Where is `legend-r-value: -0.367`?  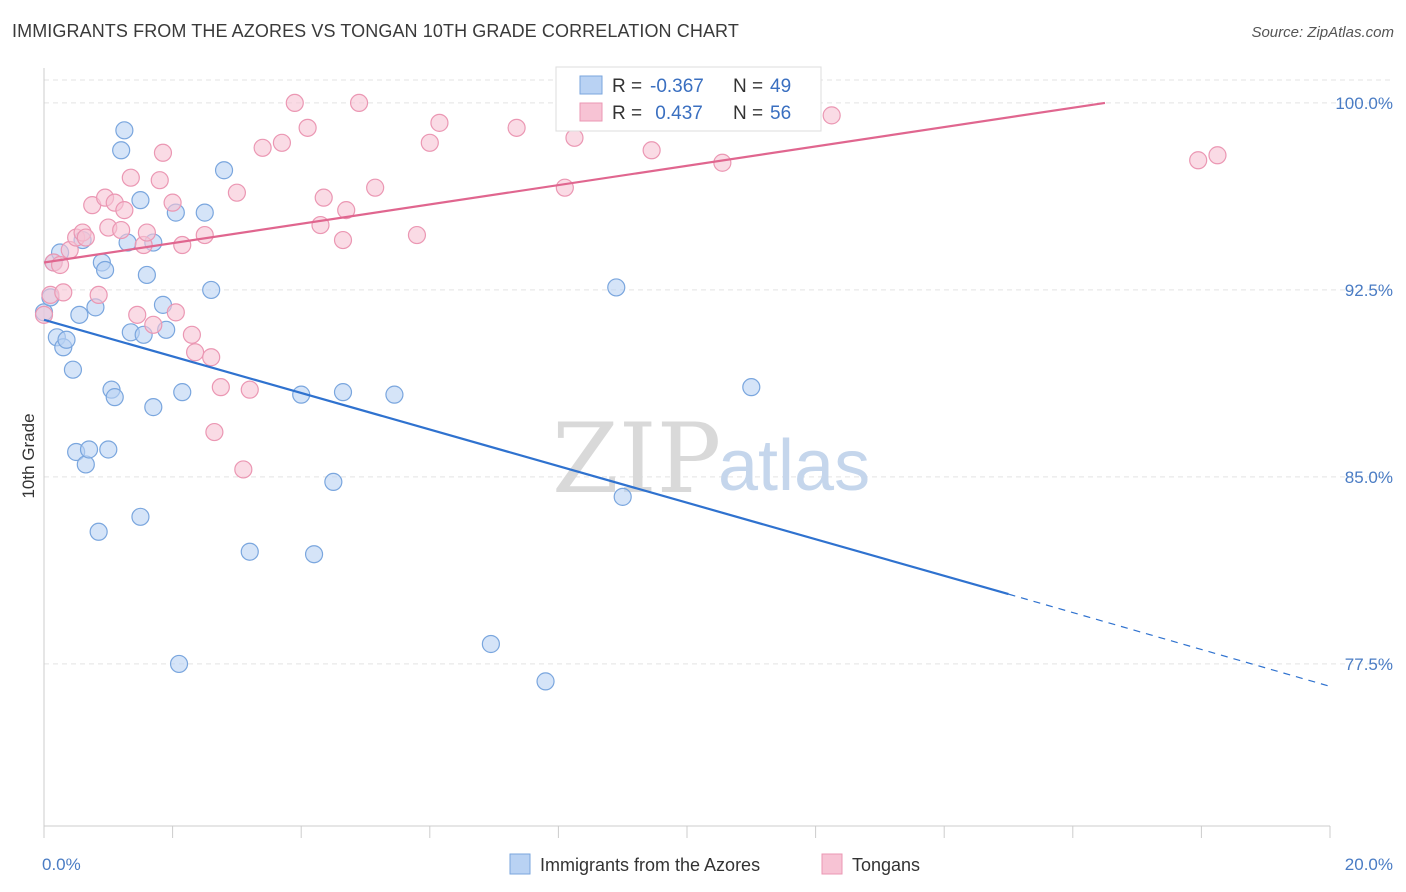
legend-r-value: -0.367 is located at coordinates (677, 86).